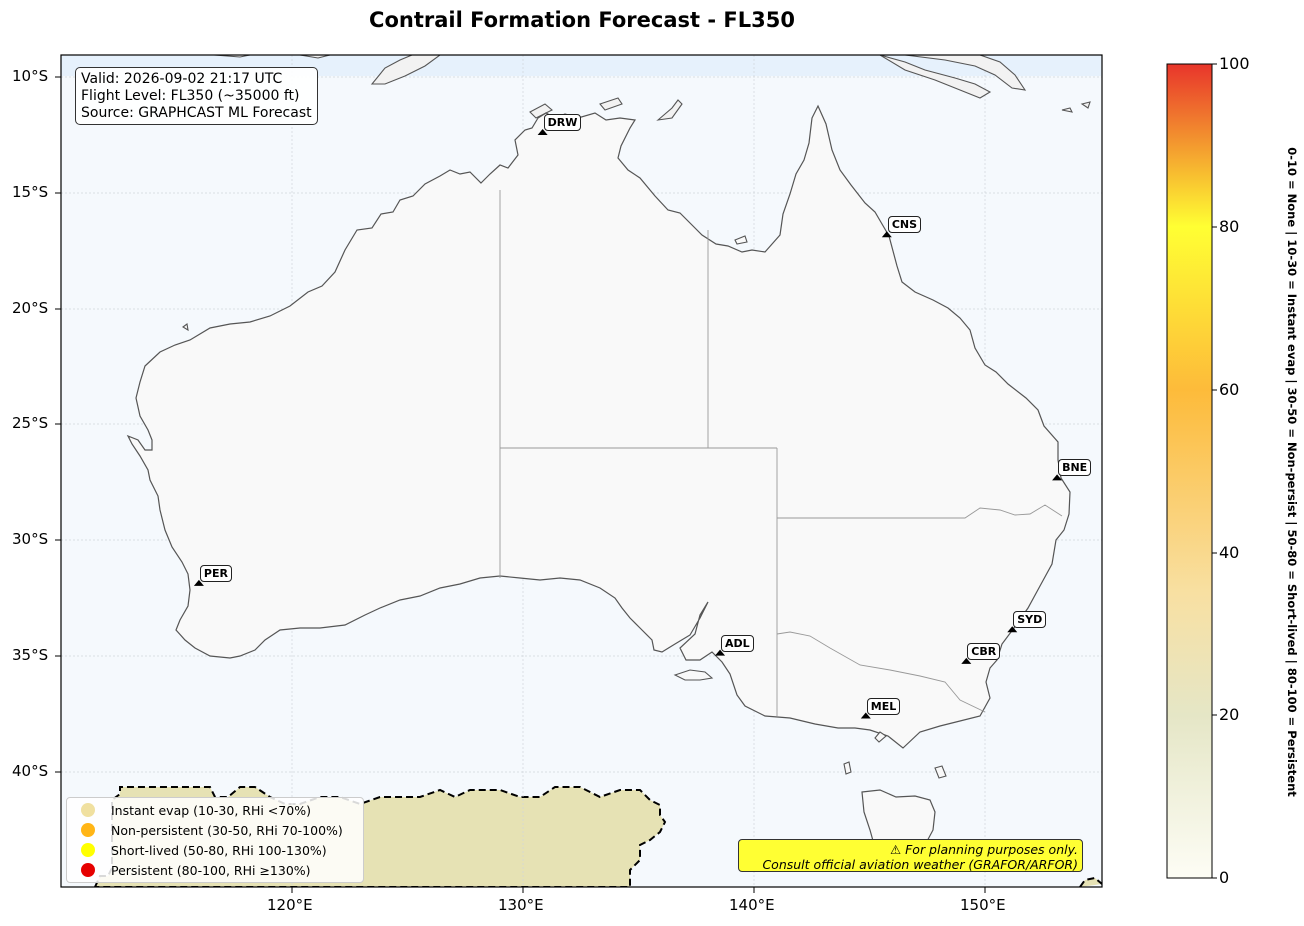 The width and height of the screenshot is (1304, 926). Describe the element at coordinates (190, 96) in the screenshot. I see `flight-level: Flight Level: FL350 (~35000 ft)` at that location.